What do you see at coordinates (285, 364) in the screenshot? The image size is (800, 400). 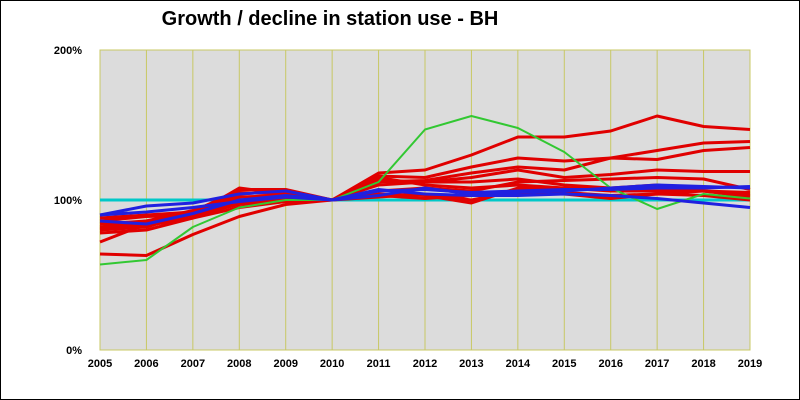 I see `x-tick-label: 2009` at bounding box center [285, 364].